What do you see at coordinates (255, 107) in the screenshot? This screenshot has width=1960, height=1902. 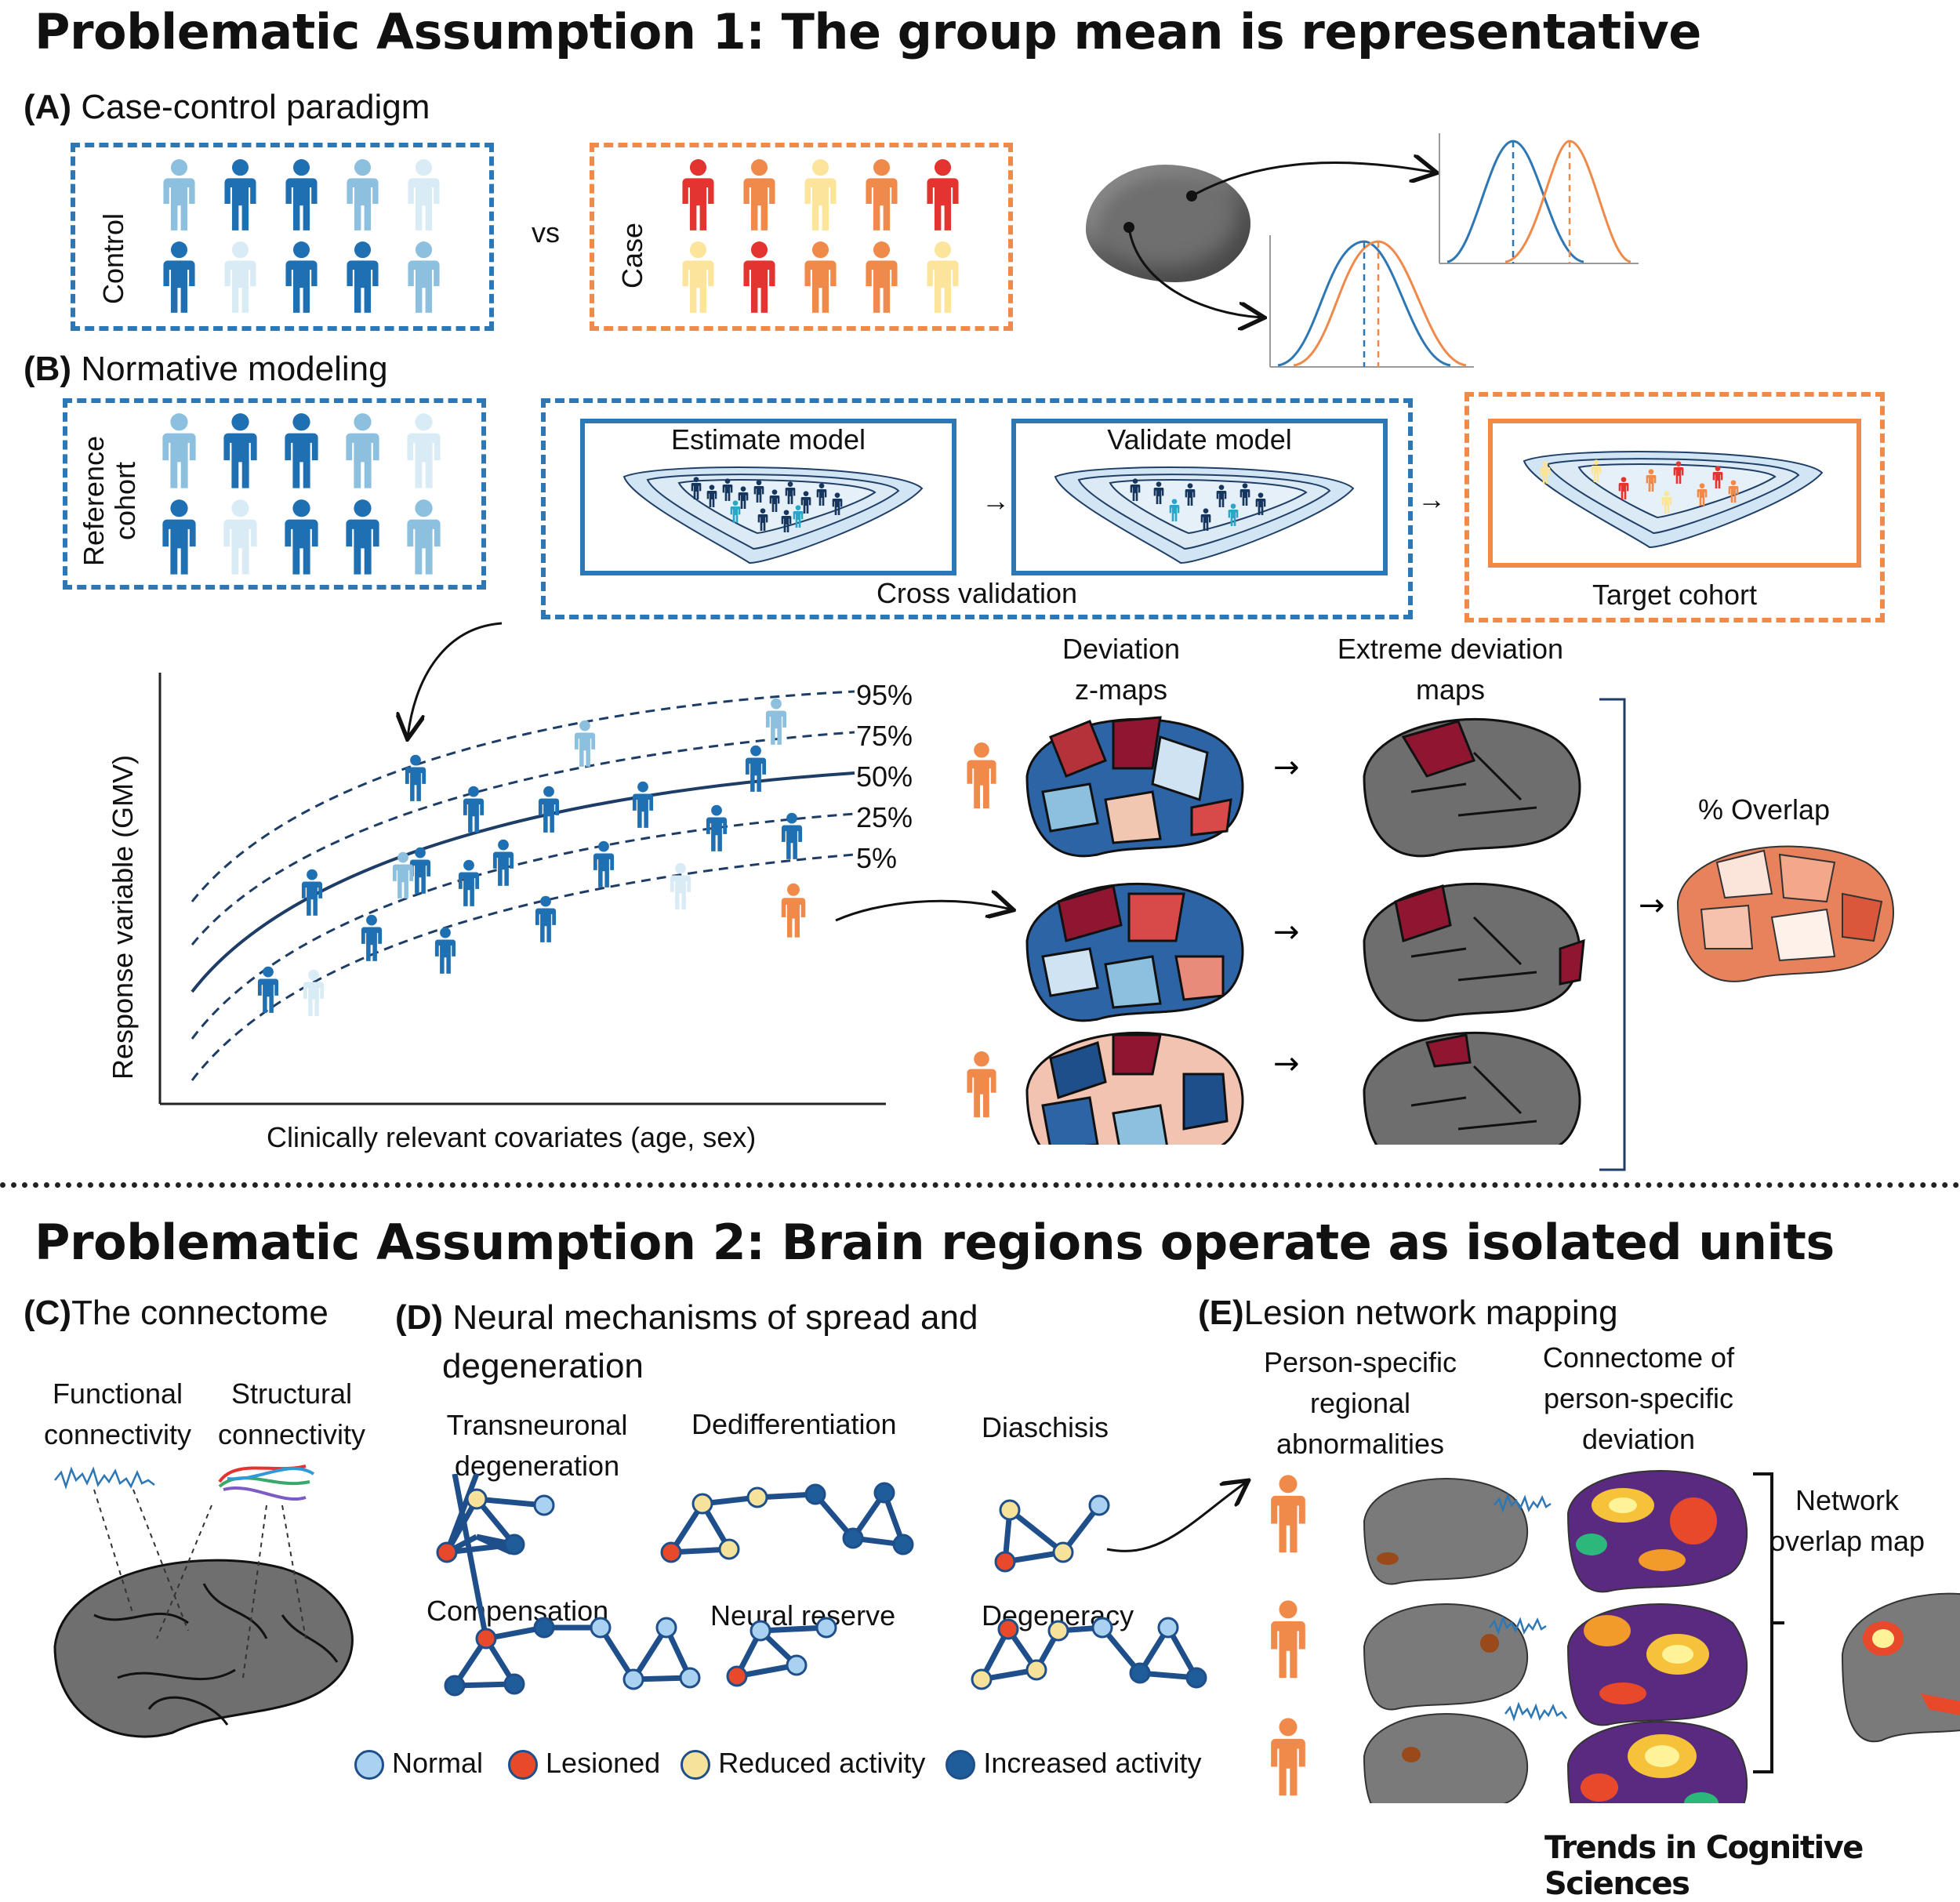 I see `panel-a-title: Case-control paradigm` at bounding box center [255, 107].